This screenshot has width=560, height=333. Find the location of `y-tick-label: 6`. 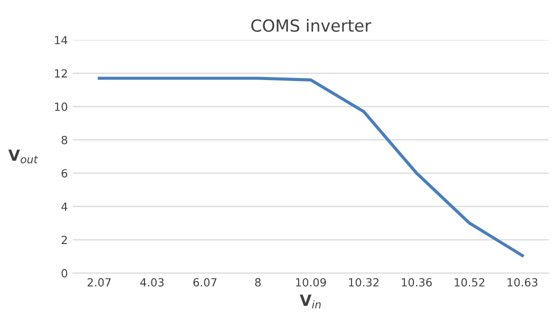

y-tick-label: 6 is located at coordinates (65, 173).